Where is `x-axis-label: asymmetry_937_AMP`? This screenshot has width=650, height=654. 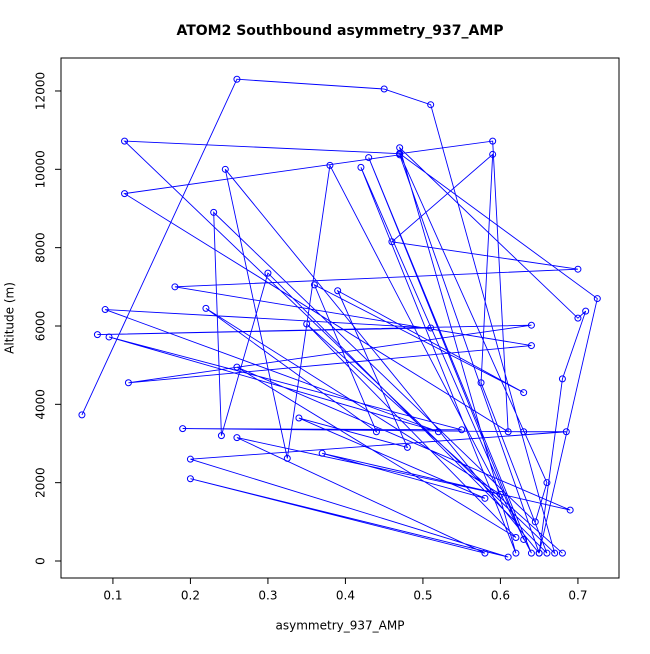 x-axis-label: asymmetry_937_AMP is located at coordinates (340, 626).